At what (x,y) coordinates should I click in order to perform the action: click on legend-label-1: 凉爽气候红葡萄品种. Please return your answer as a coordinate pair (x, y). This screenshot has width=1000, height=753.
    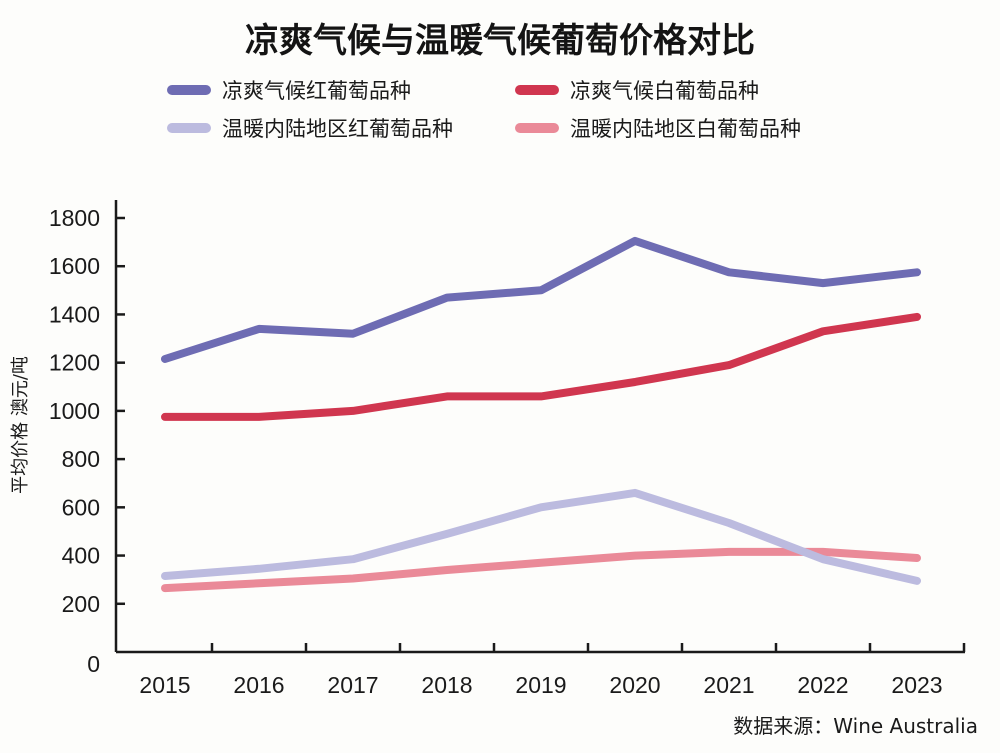
    Looking at the image, I should click on (316, 91).